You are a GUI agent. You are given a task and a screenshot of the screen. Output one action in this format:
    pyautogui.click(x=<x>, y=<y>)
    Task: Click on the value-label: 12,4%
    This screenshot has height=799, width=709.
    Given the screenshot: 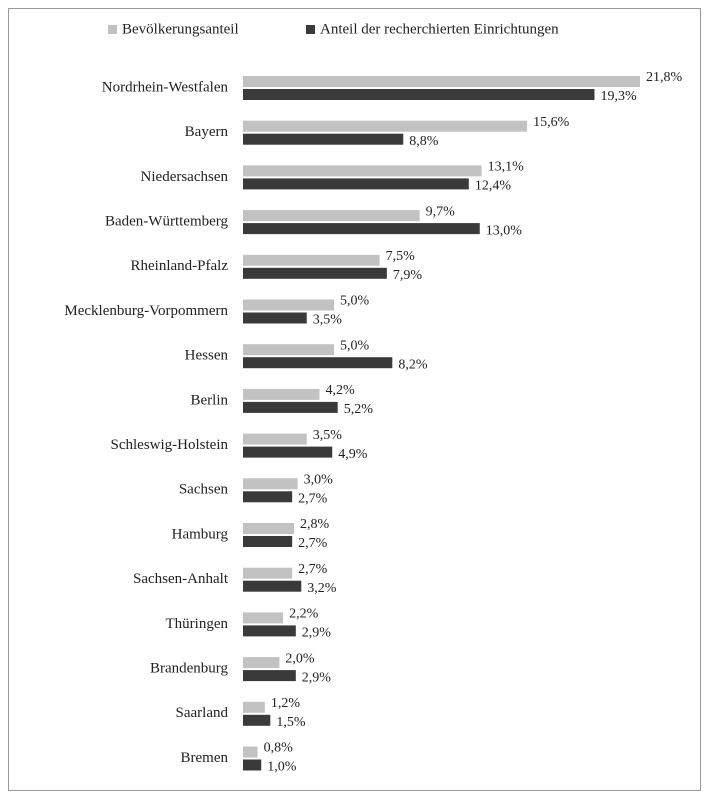 What is the action you would take?
    pyautogui.click(x=493, y=186)
    